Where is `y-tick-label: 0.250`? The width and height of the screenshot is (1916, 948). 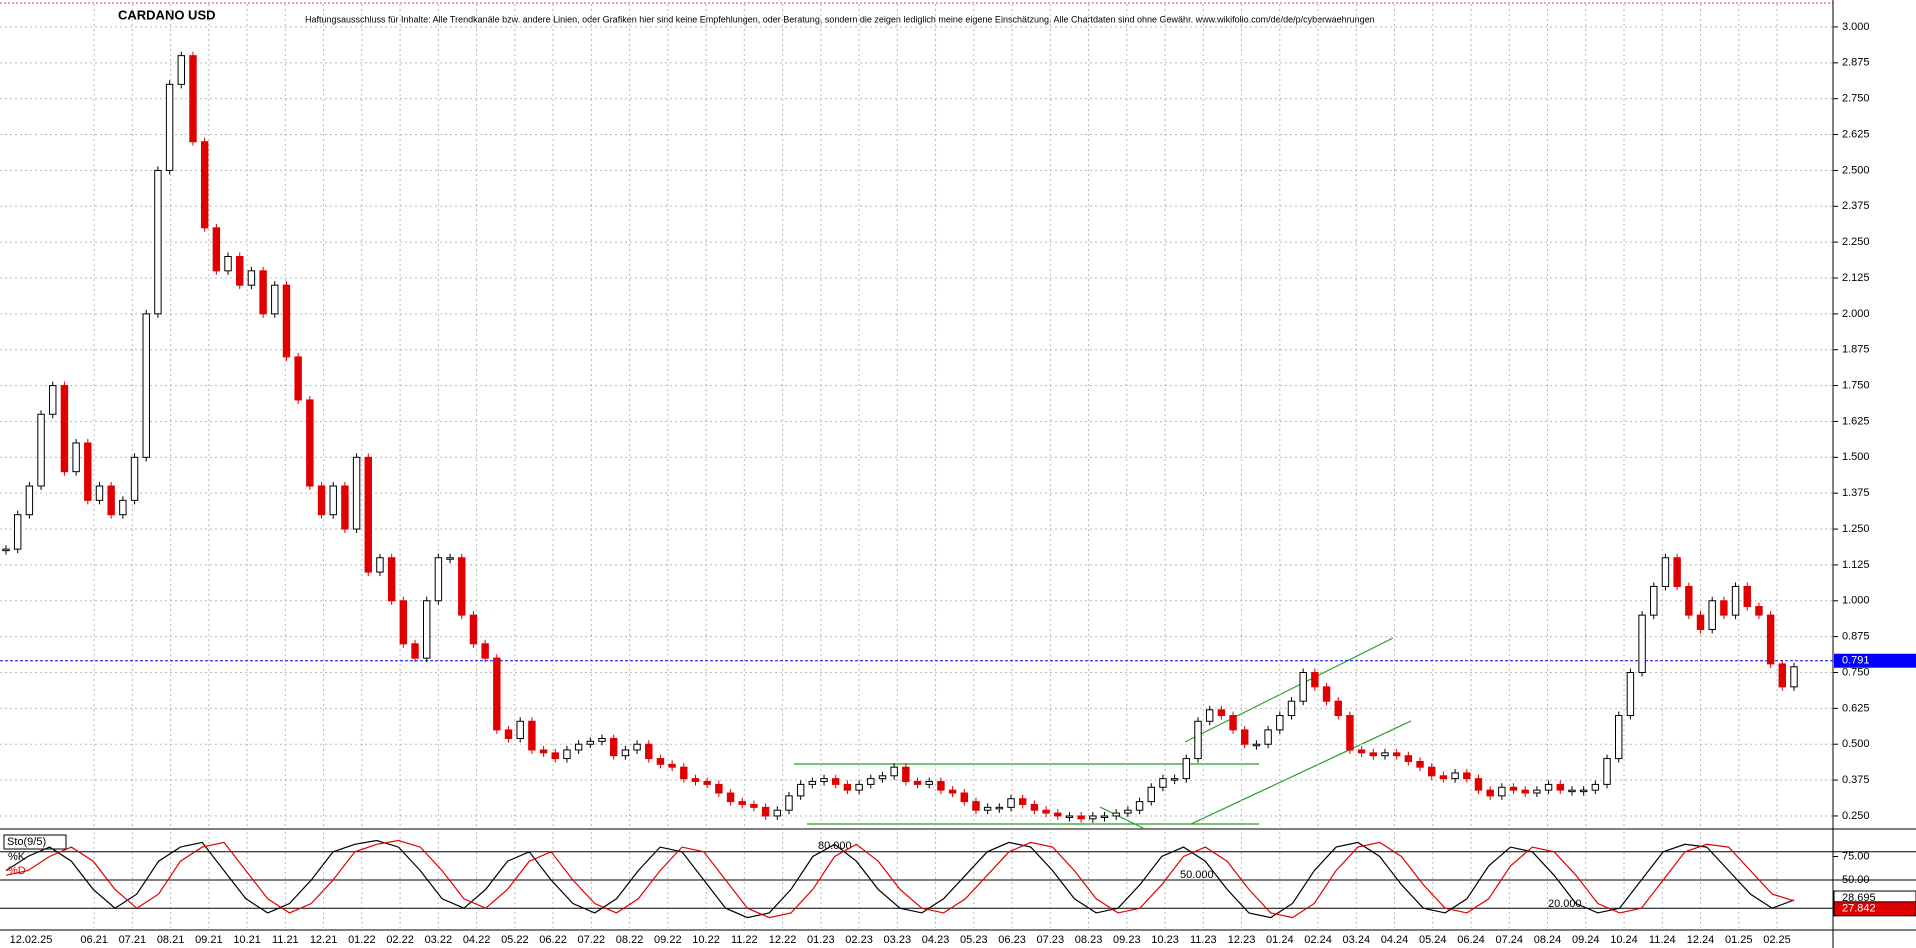
y-tick-label: 0.250 is located at coordinates (1856, 816).